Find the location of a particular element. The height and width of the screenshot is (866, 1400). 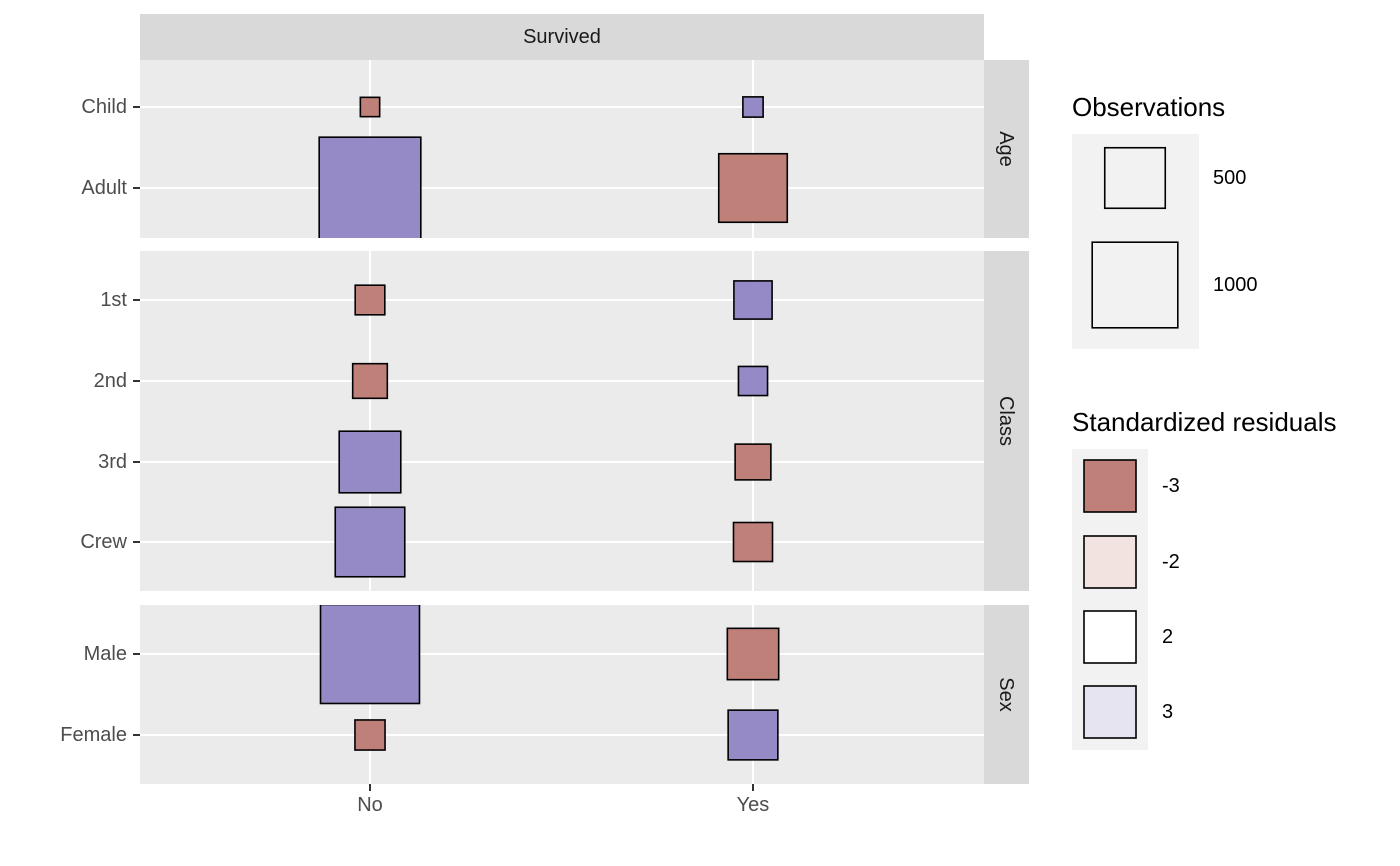

tiles-class is located at coordinates (554, 429).